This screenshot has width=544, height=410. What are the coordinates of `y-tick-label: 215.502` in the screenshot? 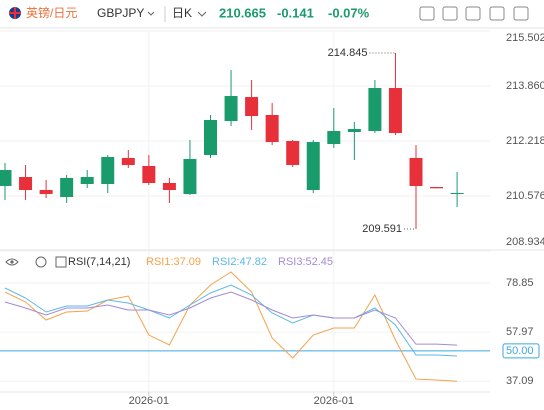 It's located at (525, 38).